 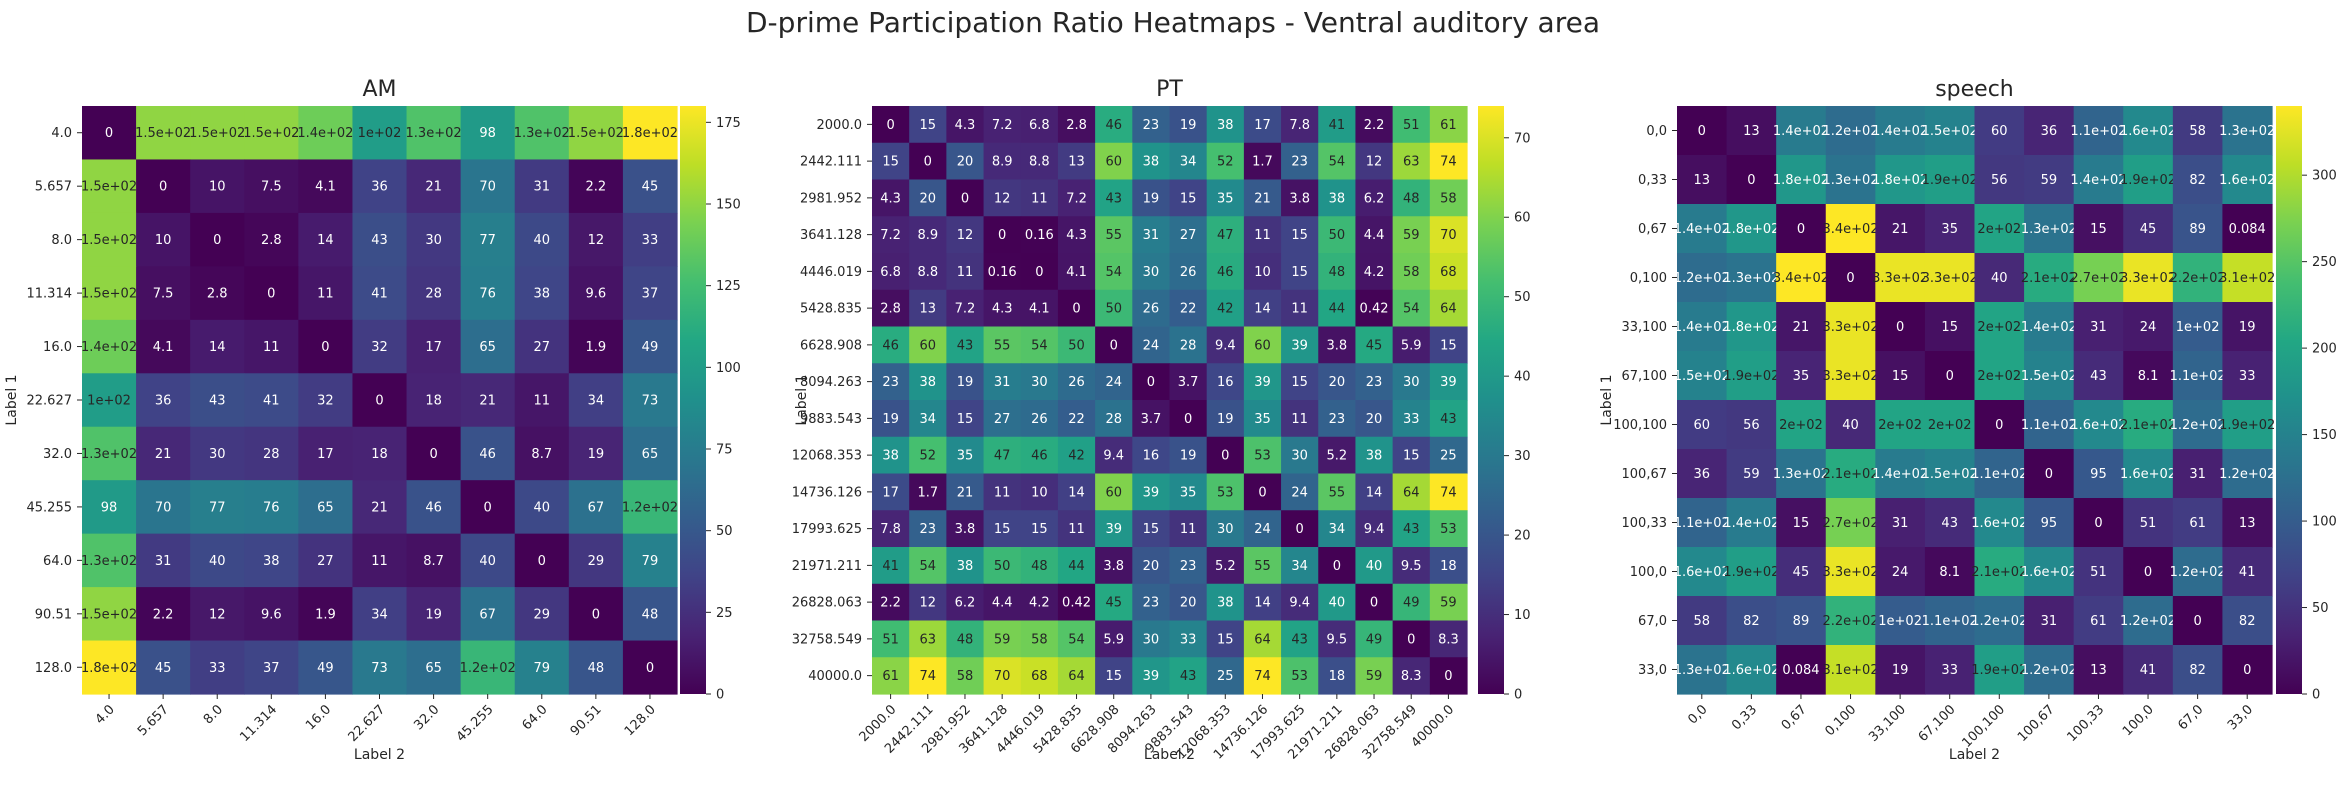 I want to click on cell-annotation: 36, so click(x=1702, y=474).